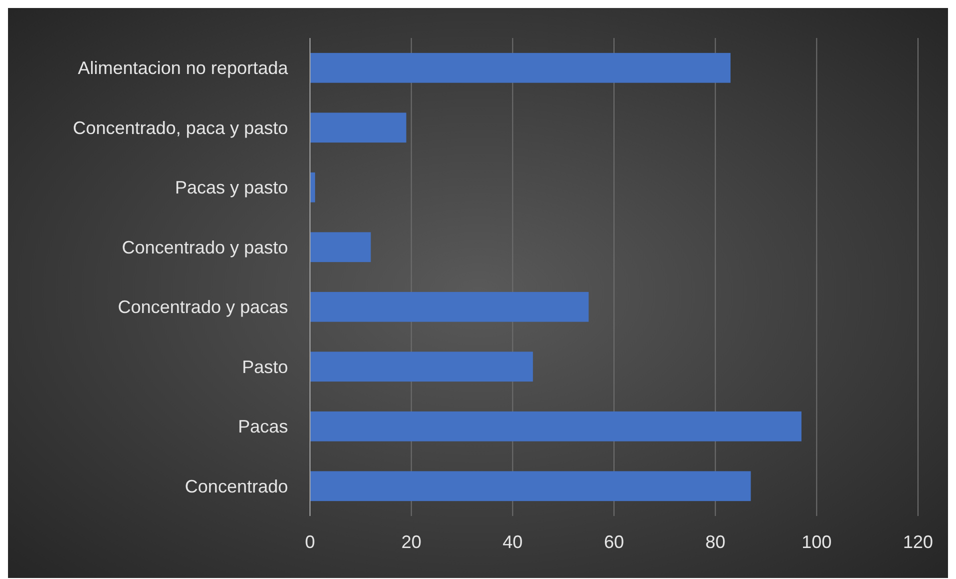 This screenshot has height=579, width=956. What do you see at coordinates (265, 366) in the screenshot?
I see `y-tick-label: Pasto` at bounding box center [265, 366].